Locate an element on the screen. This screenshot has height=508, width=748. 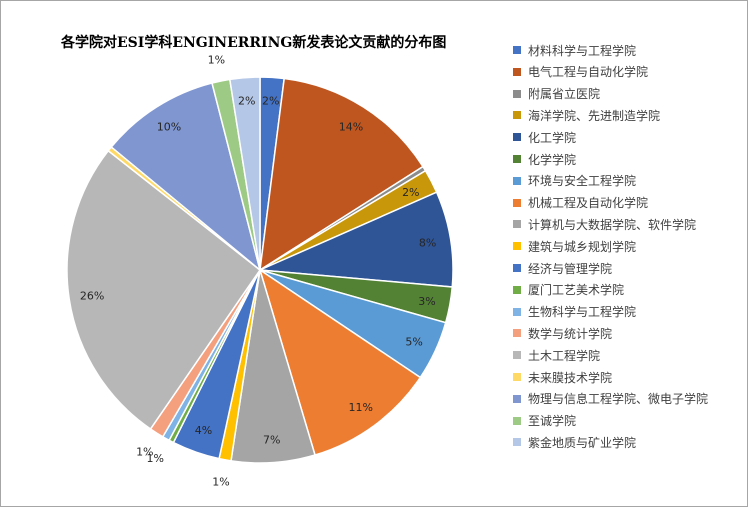
legend-label: 紫金地质与矿业学院 is located at coordinates (582, 442).